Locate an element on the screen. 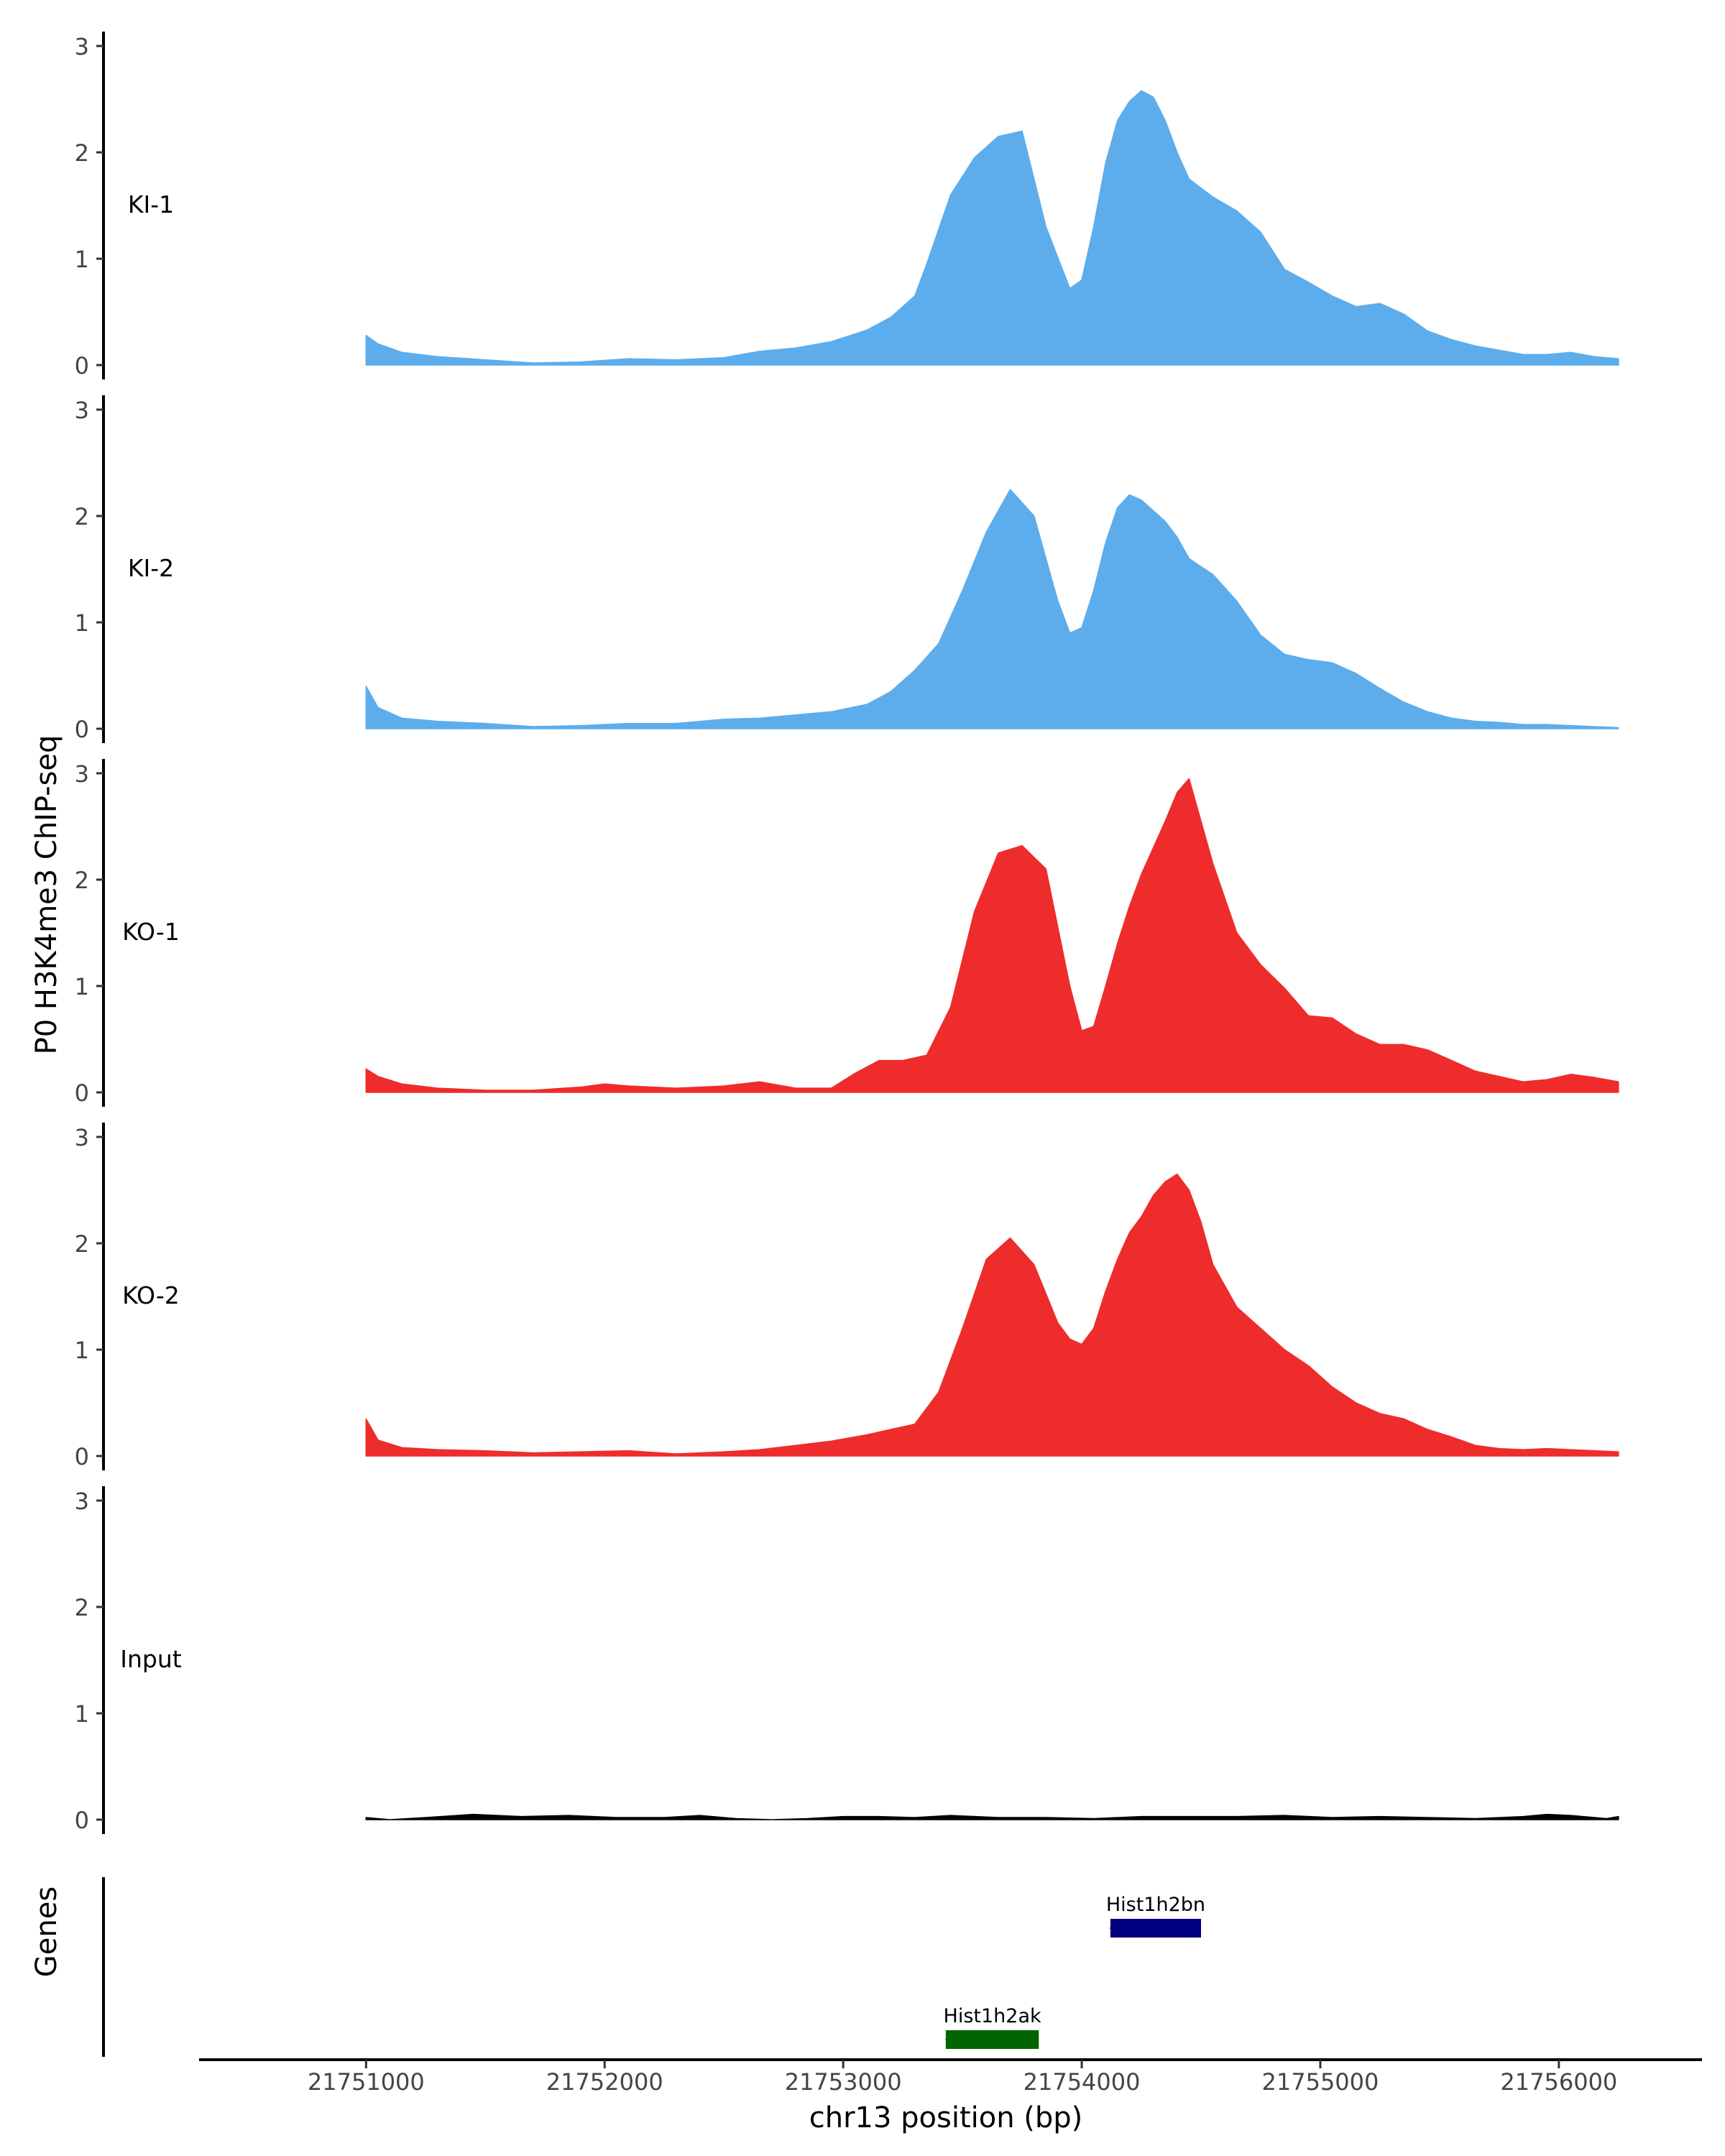 The height and width of the screenshot is (2156, 1725). y-axis-title: P0 H3K4me3 ChIP-seq is located at coordinates (46, 895).